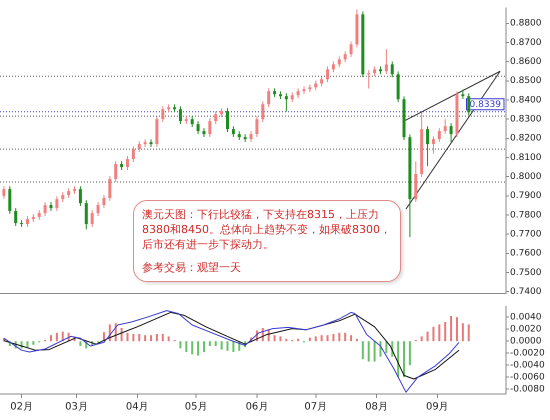 This screenshot has width=550, height=420. Describe the element at coordinates (192, 267) in the screenshot. I see `annotation: 参考交易：观望一天` at that location.